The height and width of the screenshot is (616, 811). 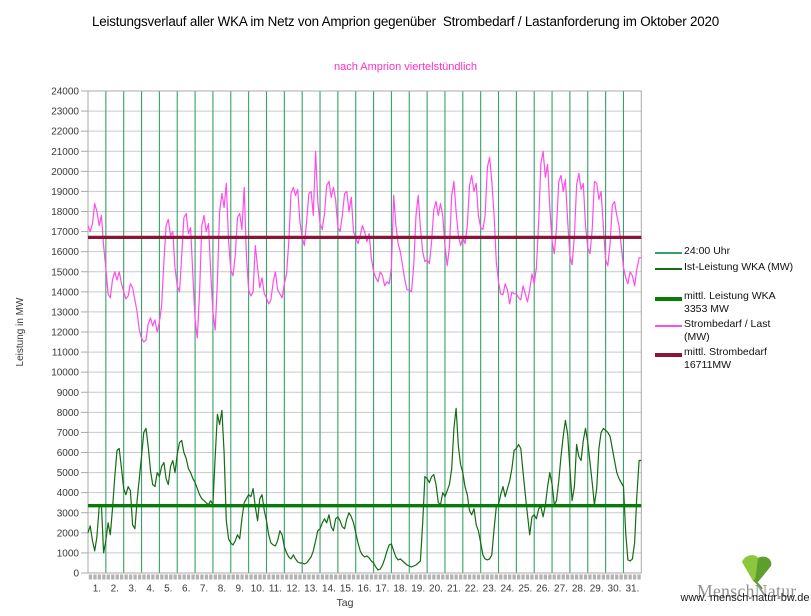 What do you see at coordinates (68, 473) in the screenshot?
I see `y-tick-label: 5000` at bounding box center [68, 473].